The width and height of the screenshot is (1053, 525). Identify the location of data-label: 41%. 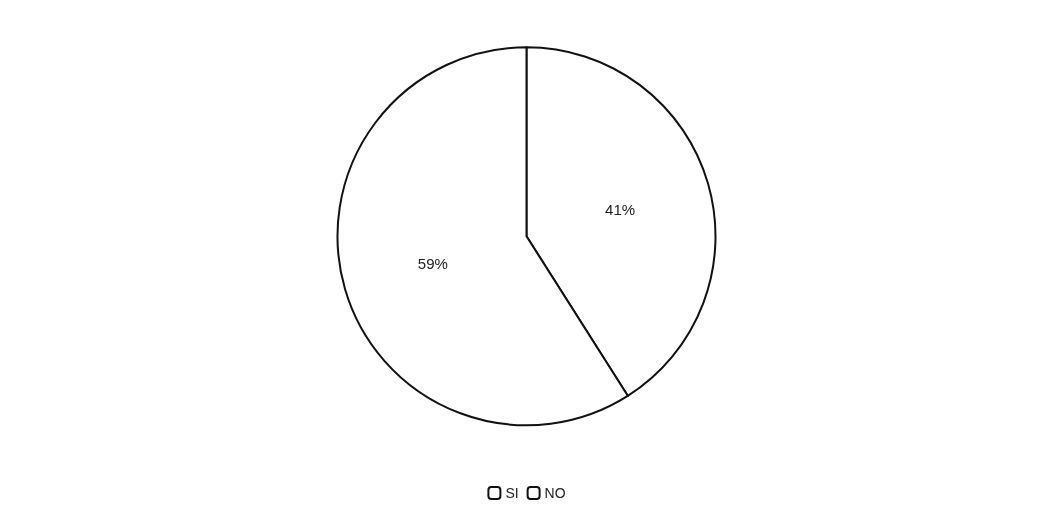
(620, 209).